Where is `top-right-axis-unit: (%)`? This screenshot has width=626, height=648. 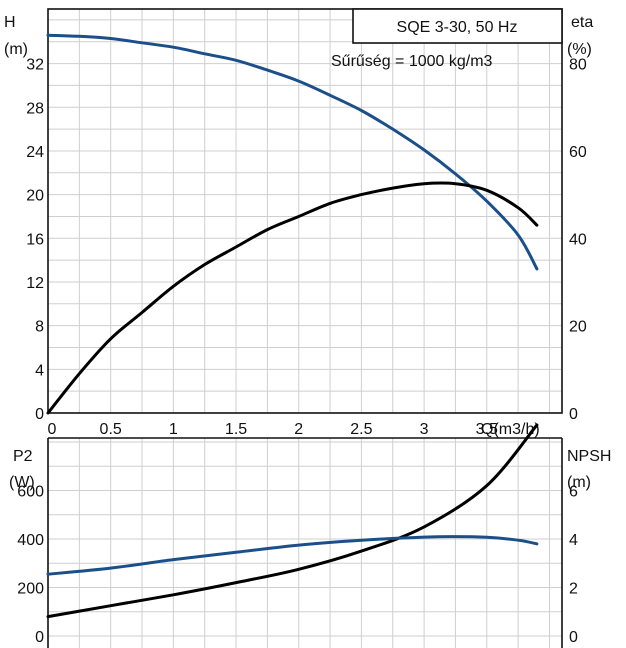 top-right-axis-unit: (%) is located at coordinates (579, 49).